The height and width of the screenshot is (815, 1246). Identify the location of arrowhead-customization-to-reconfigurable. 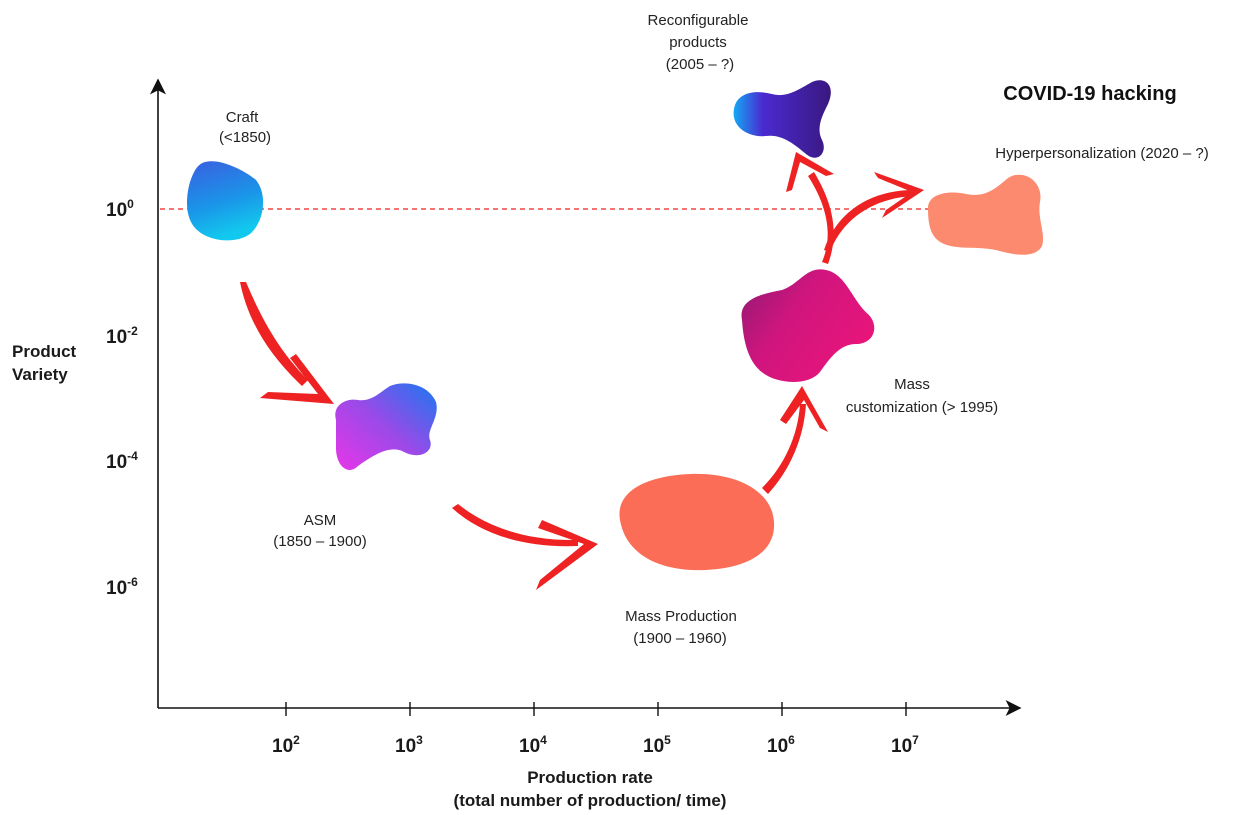
(810, 172).